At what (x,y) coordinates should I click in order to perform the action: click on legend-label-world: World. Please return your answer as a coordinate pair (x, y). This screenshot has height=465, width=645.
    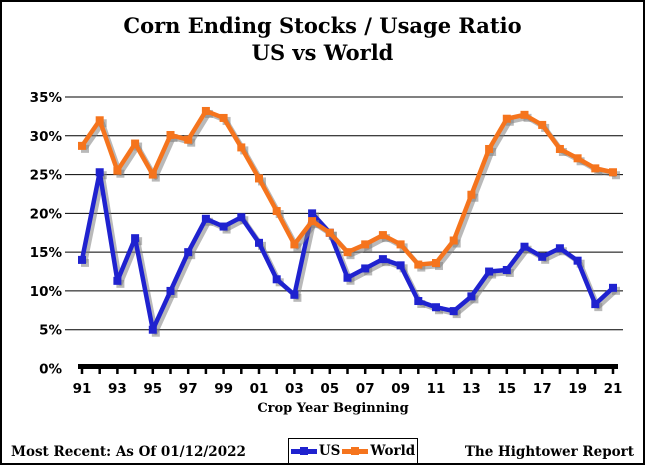
    Looking at the image, I should click on (393, 451).